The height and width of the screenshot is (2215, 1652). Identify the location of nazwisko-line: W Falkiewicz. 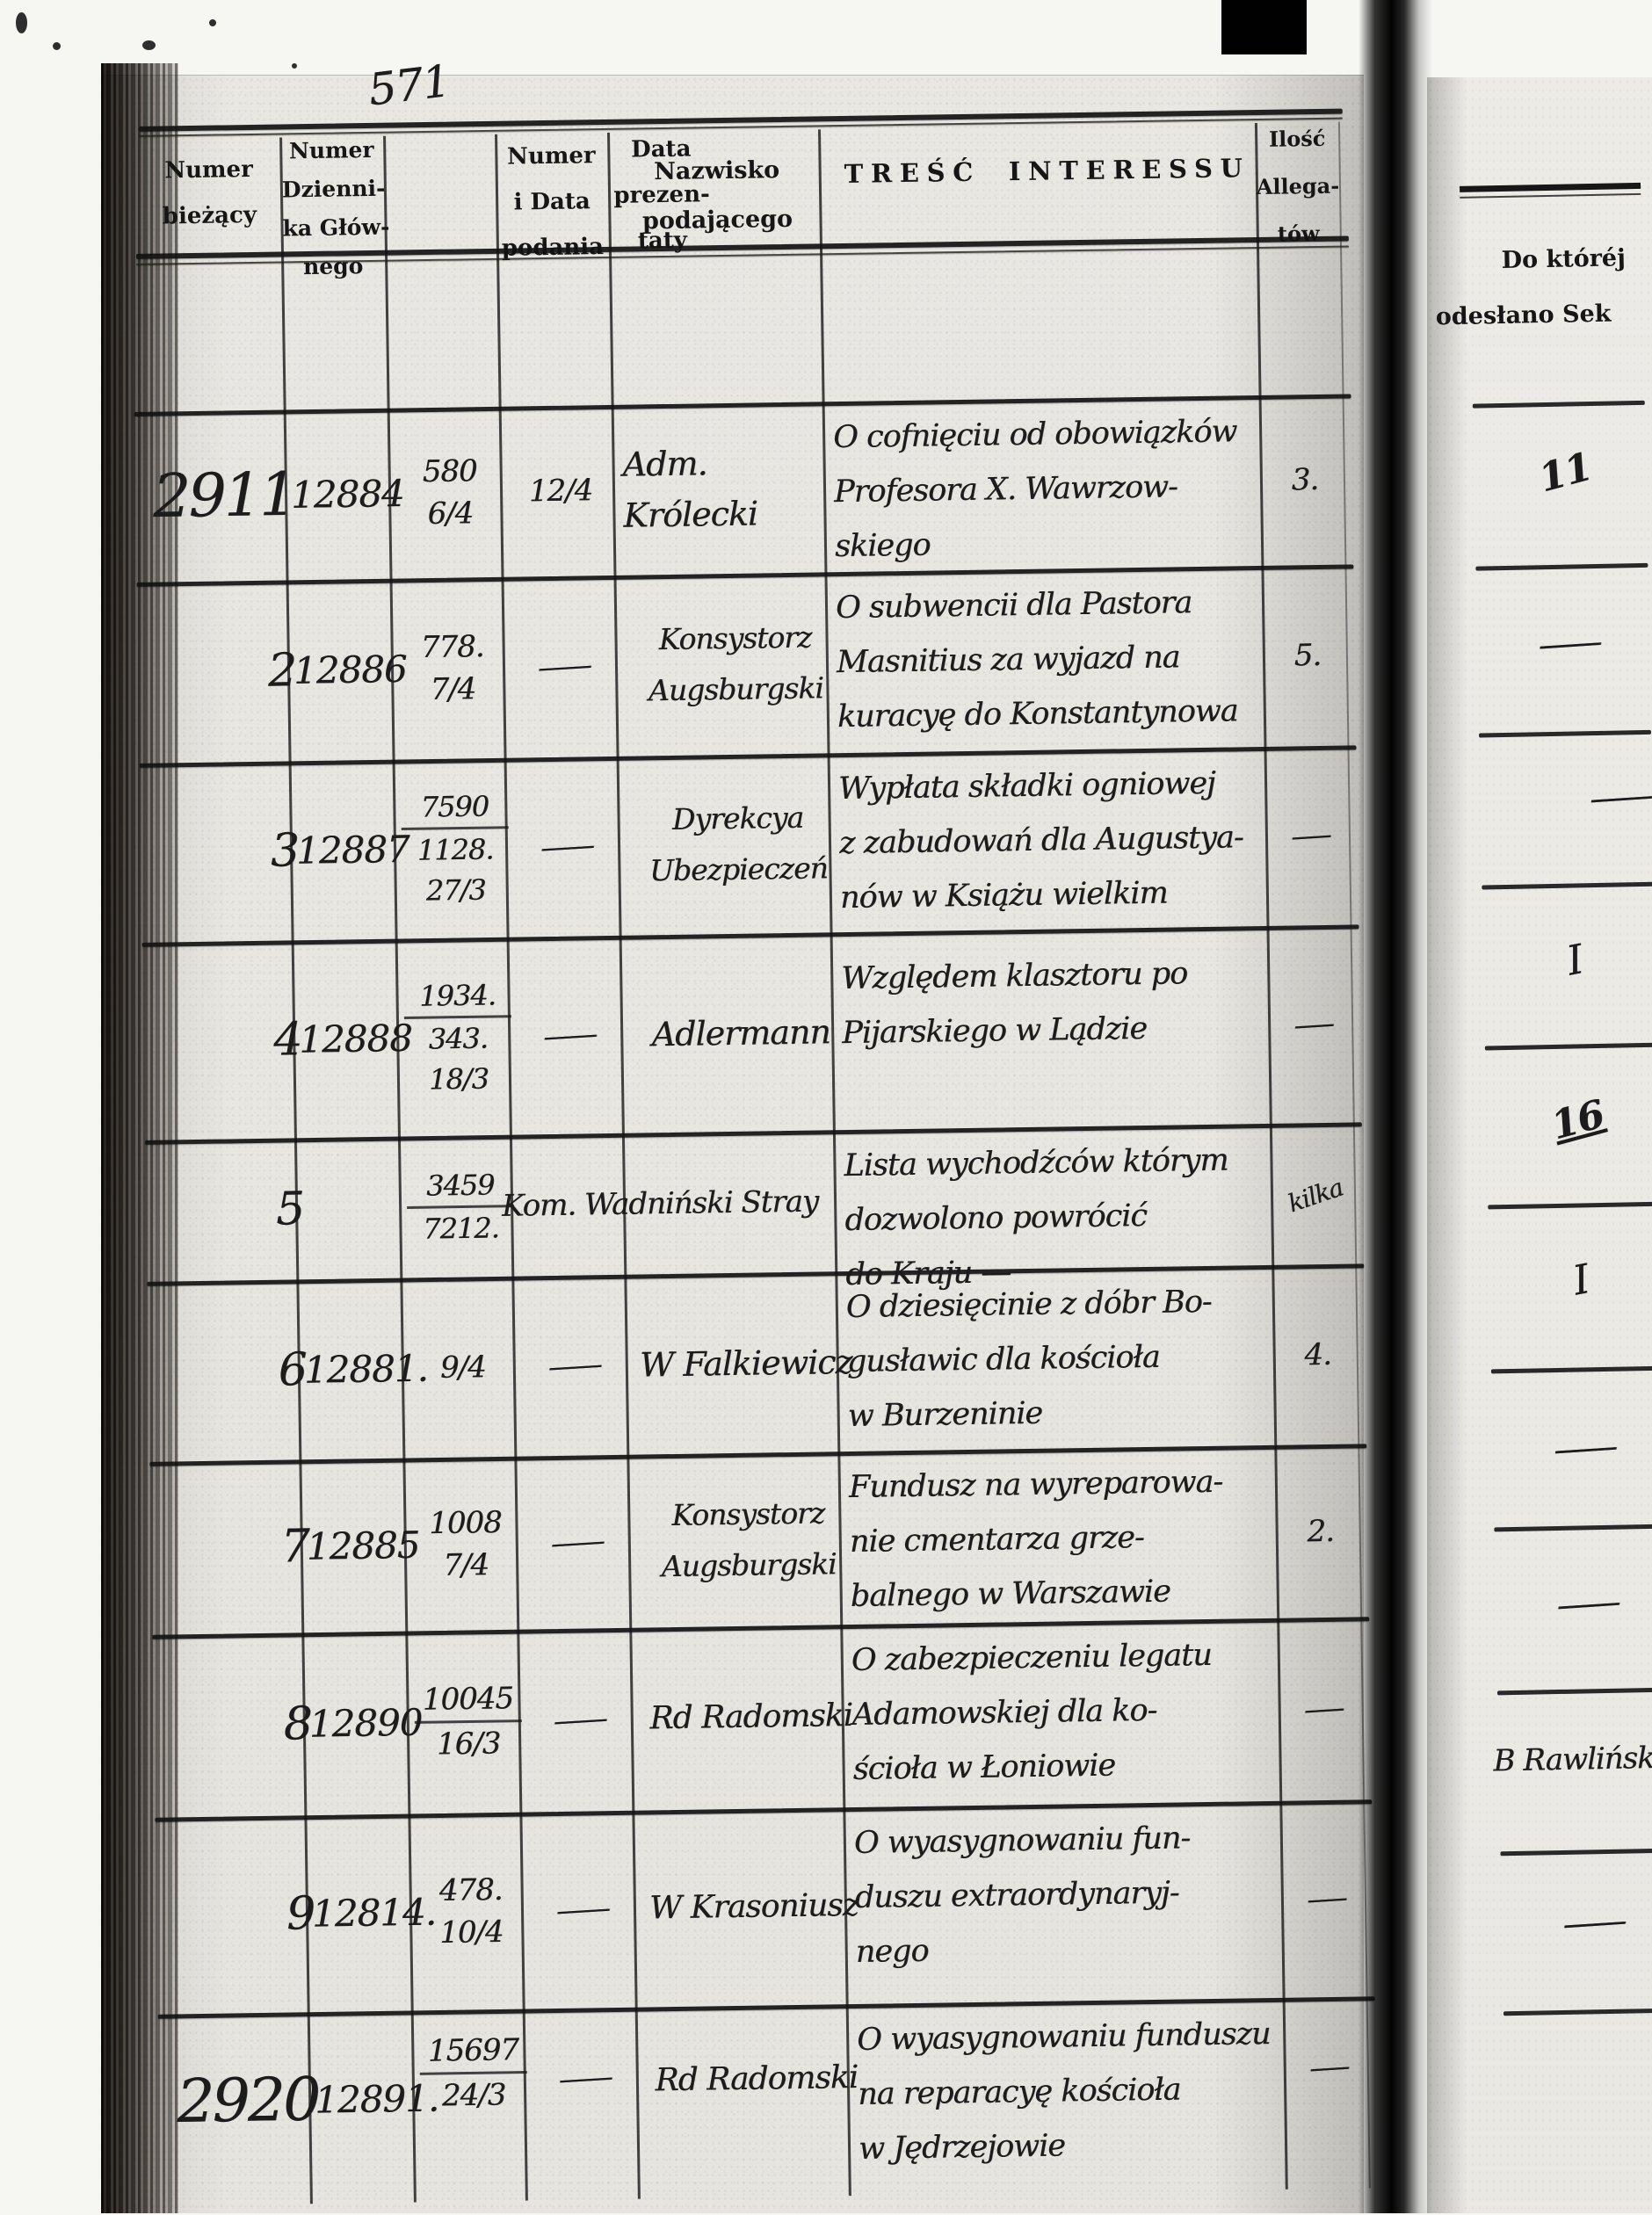
(746, 1363).